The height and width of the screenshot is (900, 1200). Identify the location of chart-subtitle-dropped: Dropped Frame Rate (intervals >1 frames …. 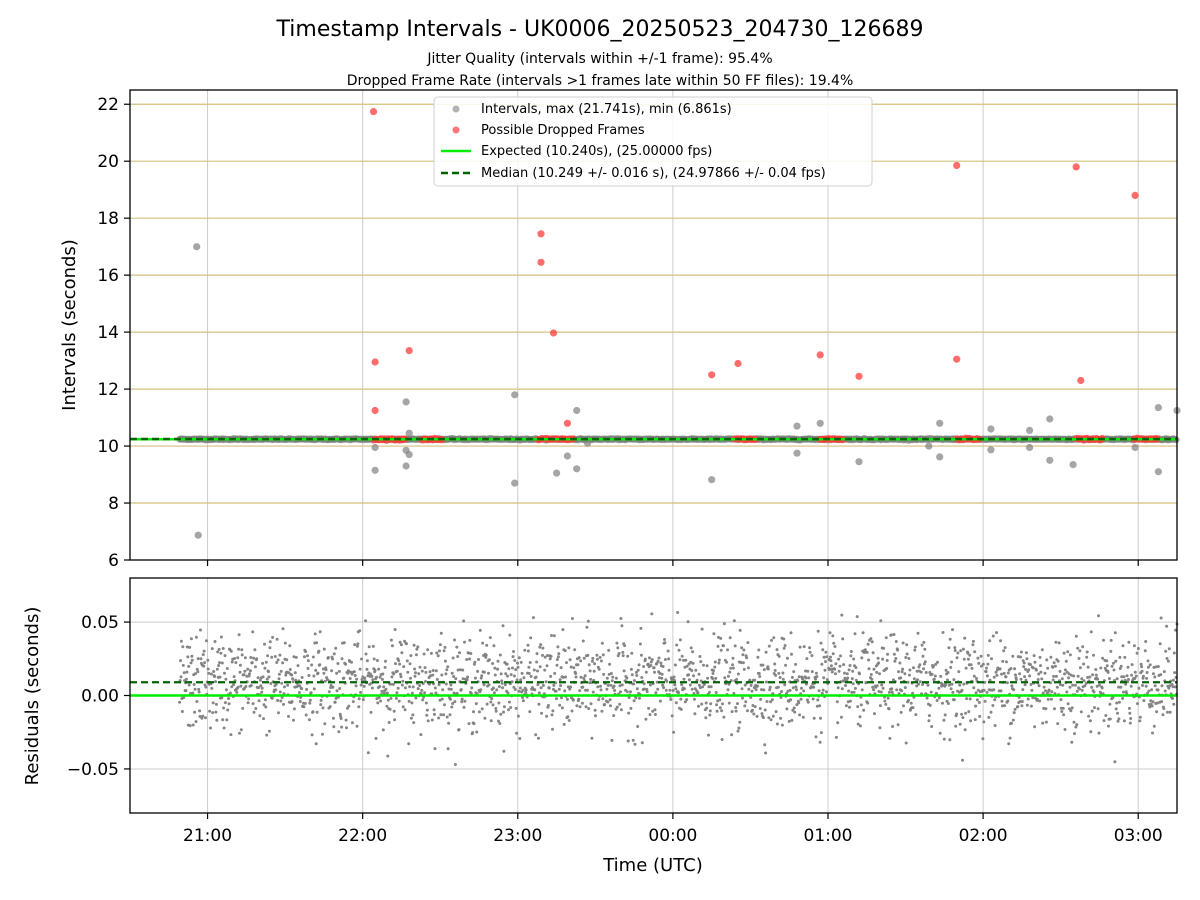
(600, 81).